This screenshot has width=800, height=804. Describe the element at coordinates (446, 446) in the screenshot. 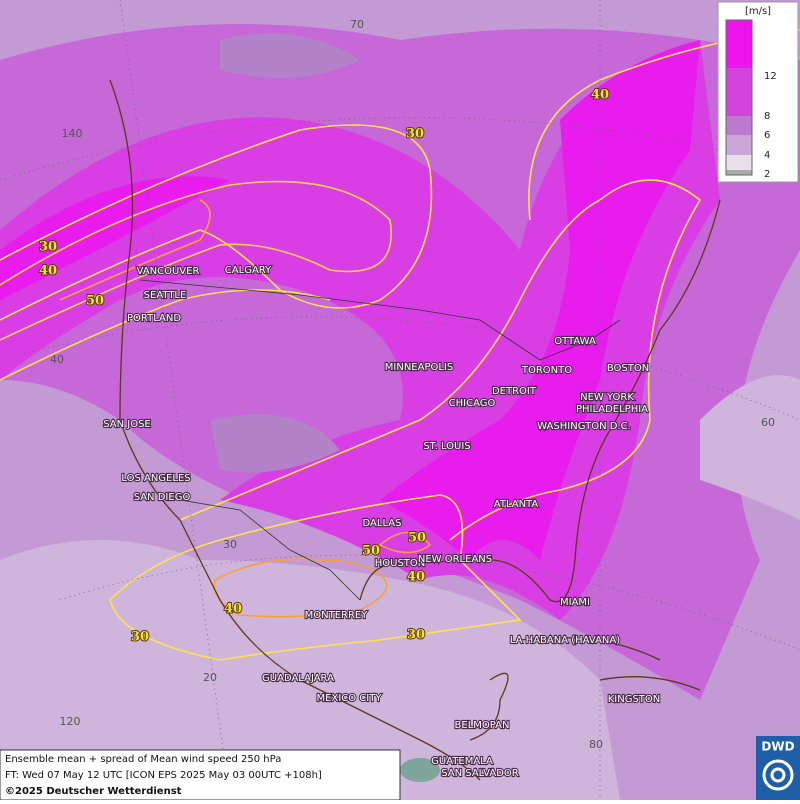

I see `city-label: ST. LOUIS` at that location.